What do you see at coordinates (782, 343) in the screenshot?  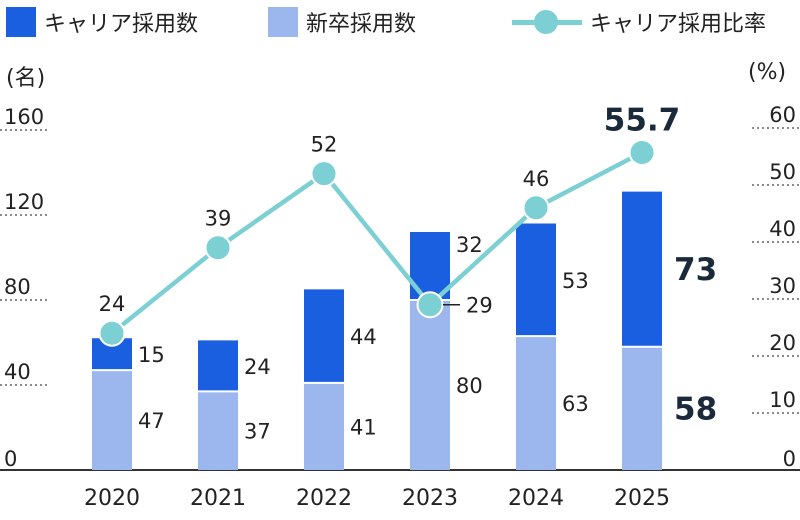 I see `right-tick-label: 20` at bounding box center [782, 343].